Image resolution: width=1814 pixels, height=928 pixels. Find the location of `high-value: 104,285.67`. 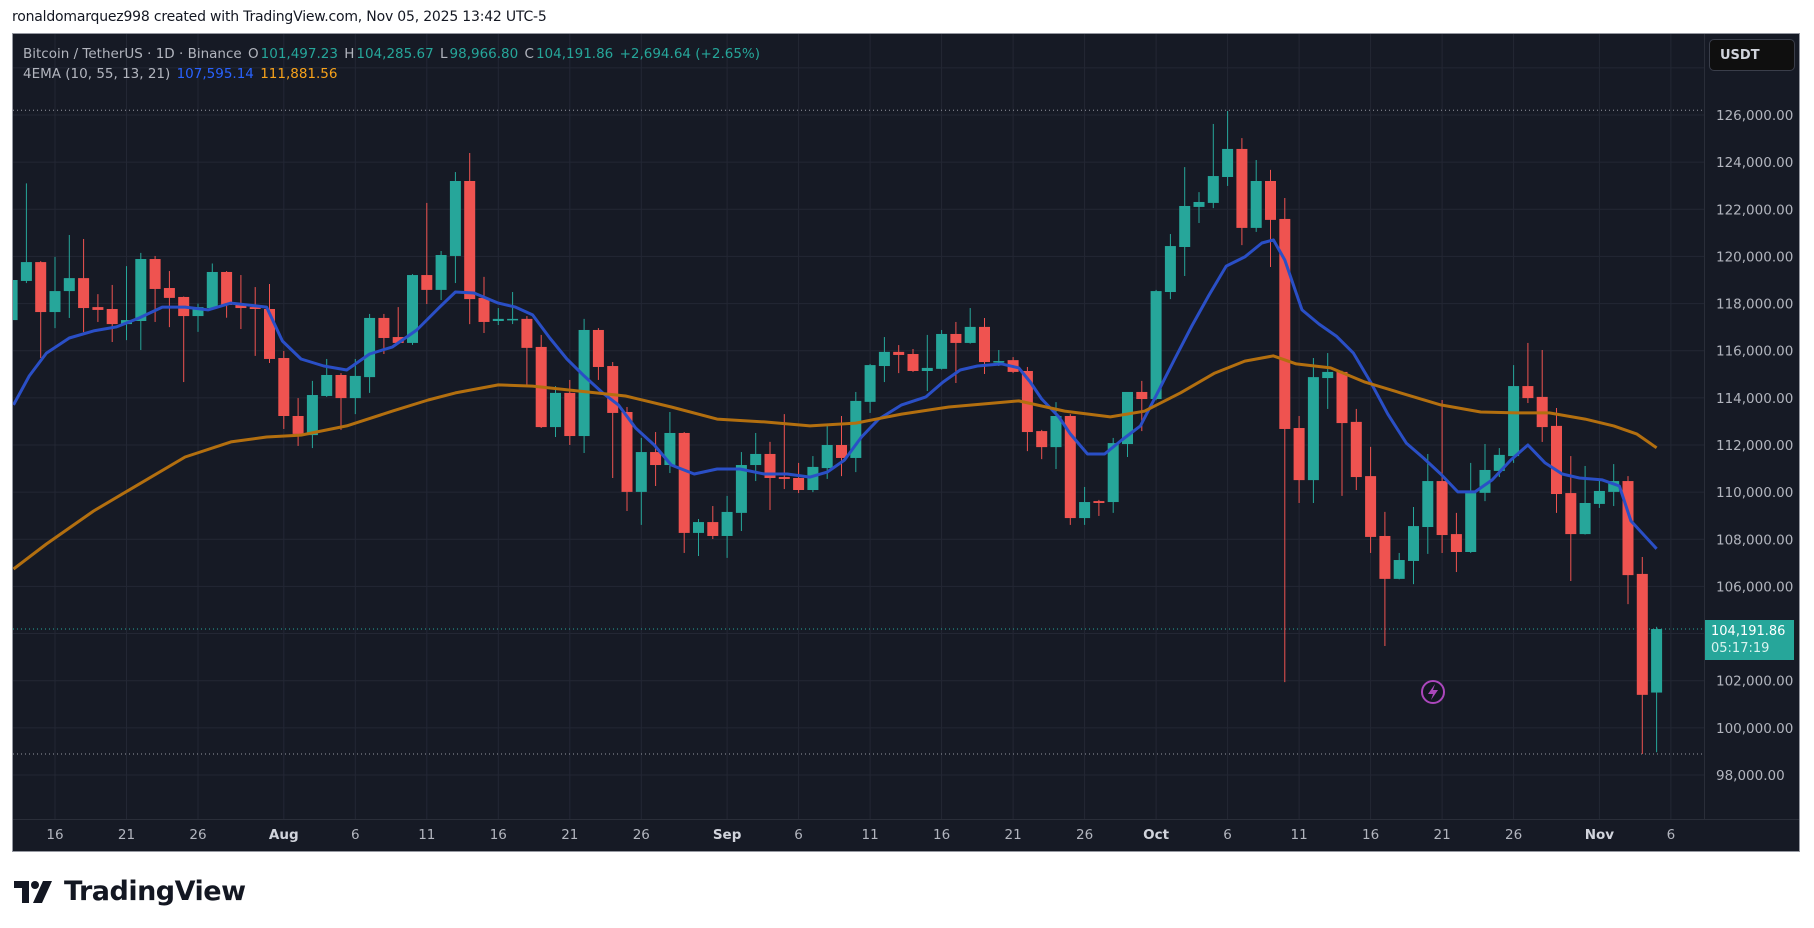

high-value: 104,285.67 is located at coordinates (395, 54).